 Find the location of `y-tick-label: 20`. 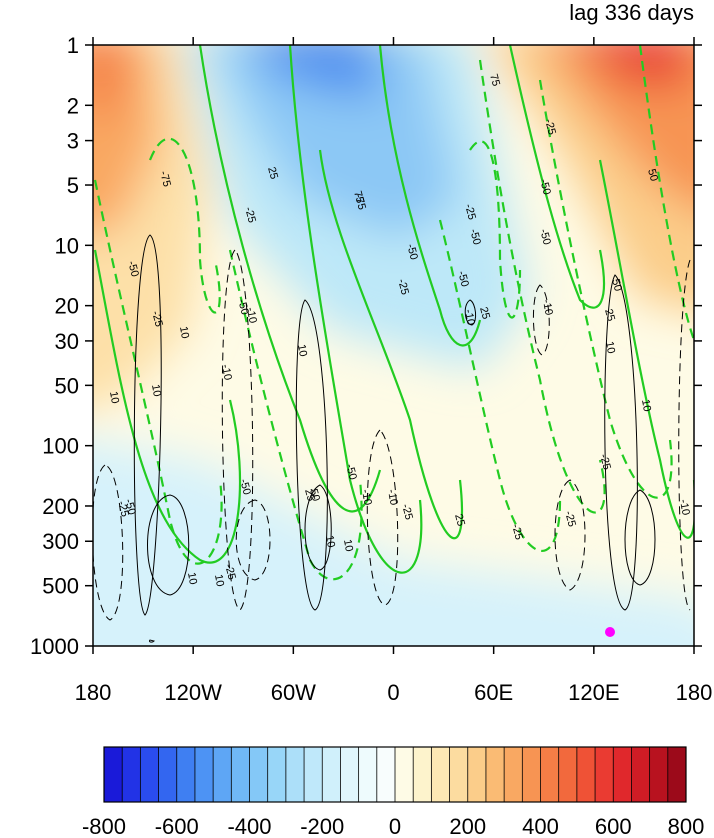

y-tick-label: 20 is located at coordinates (67, 306).